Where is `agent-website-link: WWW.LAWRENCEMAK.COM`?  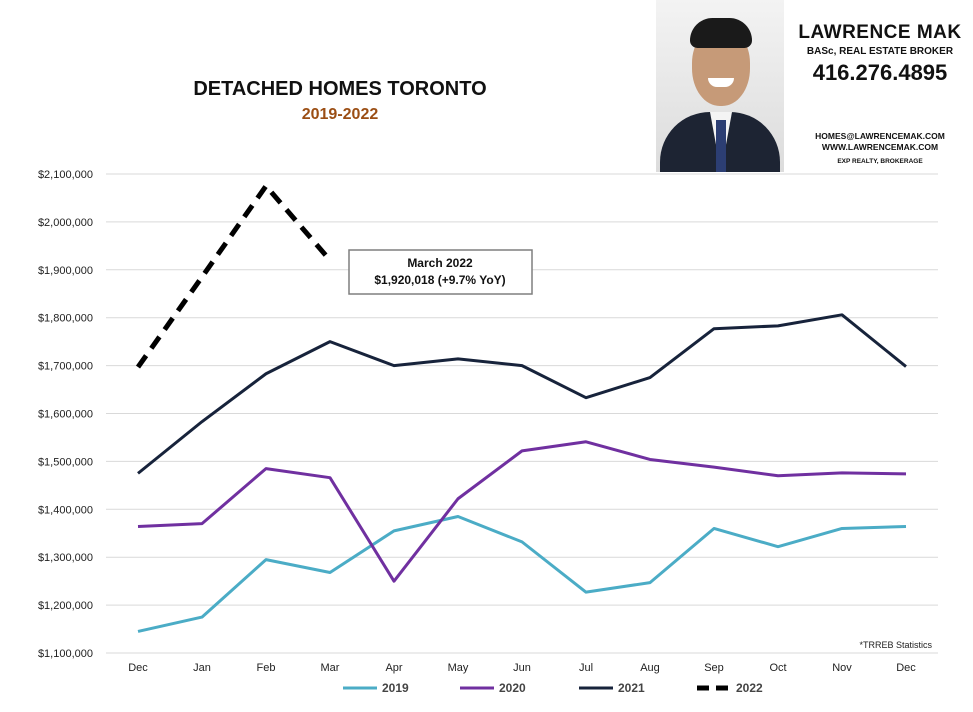 agent-website-link: WWW.LAWRENCEMAK.COM is located at coordinates (880, 147).